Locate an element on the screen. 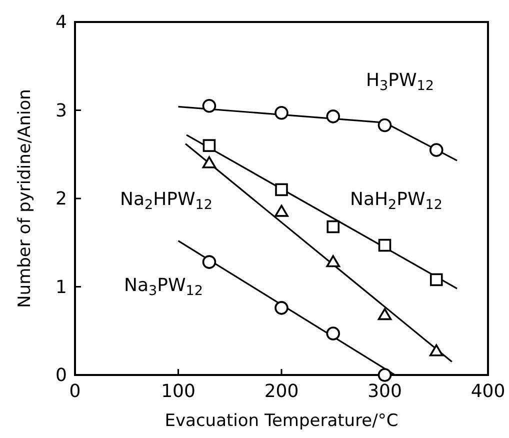 The width and height of the screenshot is (509, 438). series-label: H$_{3}$PW$_{12}$ is located at coordinates (400, 82).